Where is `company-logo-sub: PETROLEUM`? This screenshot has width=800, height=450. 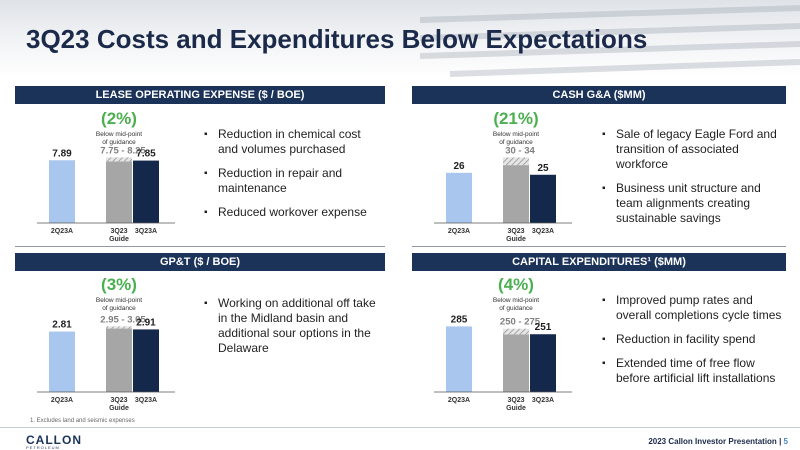 company-logo-sub: PETROLEUM is located at coordinates (43, 447).